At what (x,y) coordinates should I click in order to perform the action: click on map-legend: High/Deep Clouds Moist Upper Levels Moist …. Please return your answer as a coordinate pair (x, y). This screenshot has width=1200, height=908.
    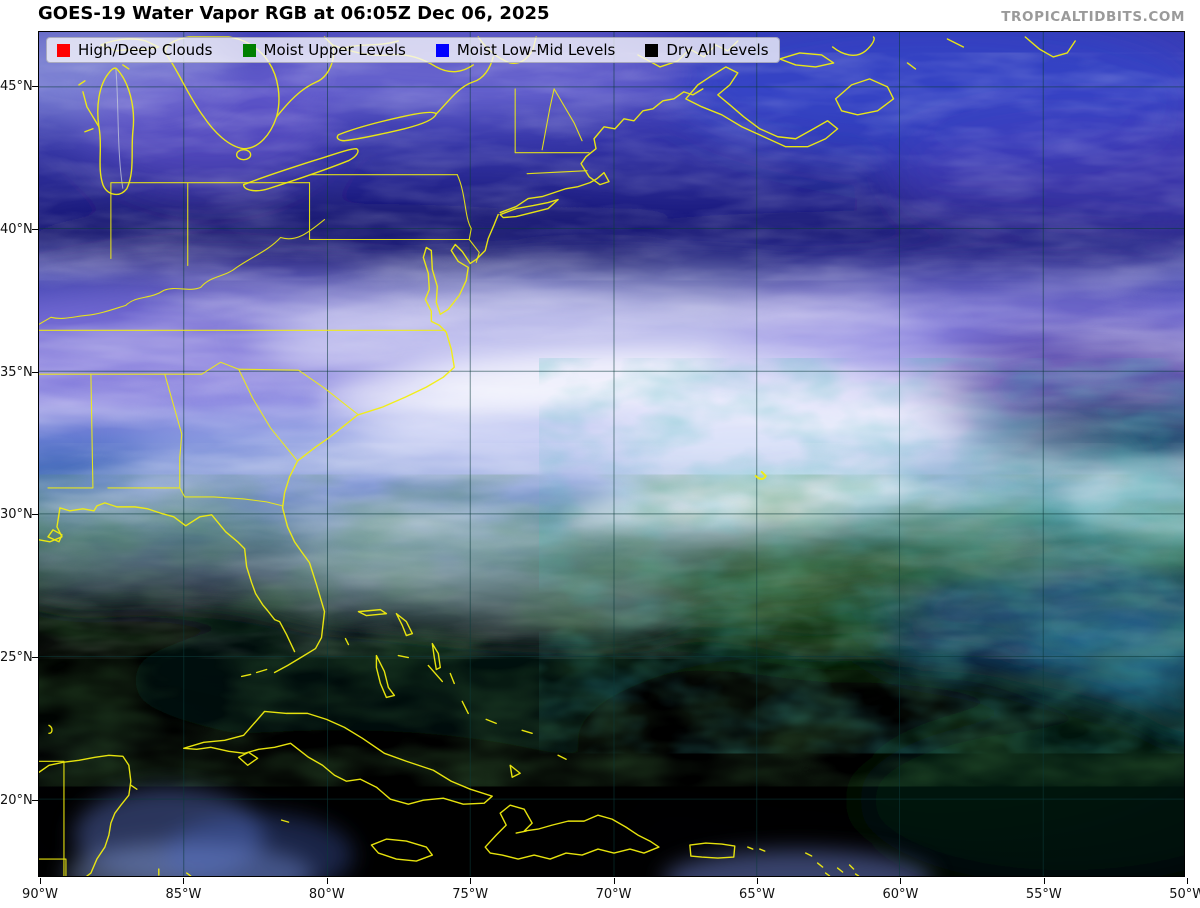
    Looking at the image, I should click on (413, 50).